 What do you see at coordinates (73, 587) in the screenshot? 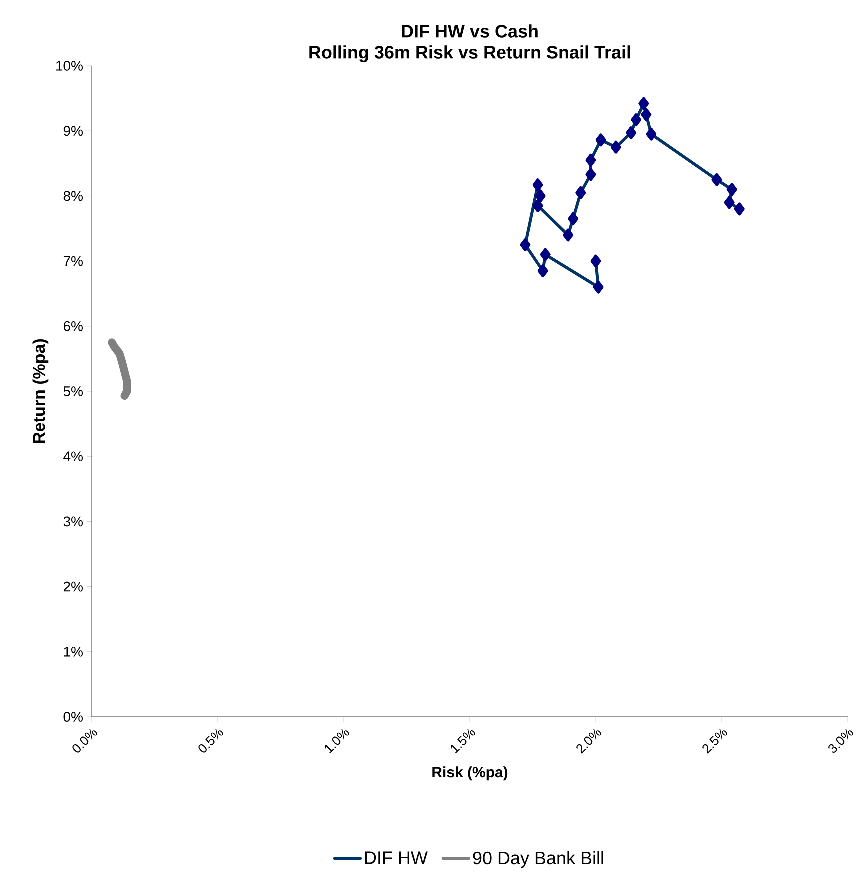
I see `y-tick-label: 2%` at bounding box center [73, 587].